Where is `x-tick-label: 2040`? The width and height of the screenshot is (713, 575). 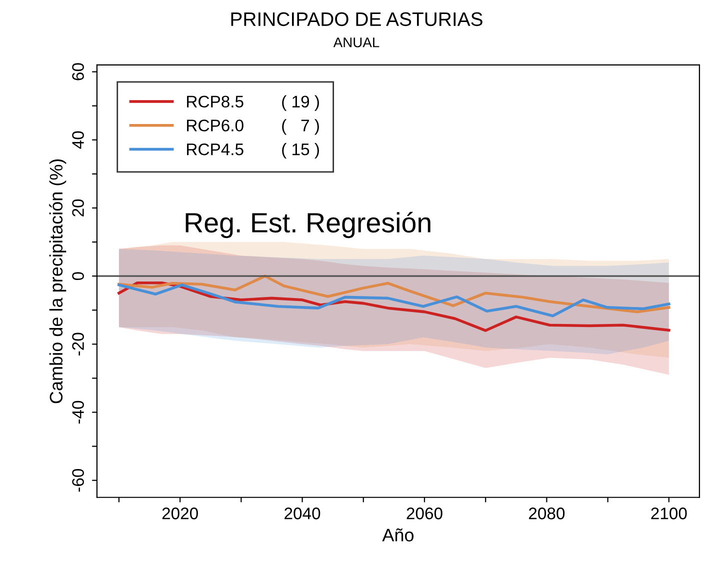
x-tick-label: 2040 is located at coordinates (302, 514).